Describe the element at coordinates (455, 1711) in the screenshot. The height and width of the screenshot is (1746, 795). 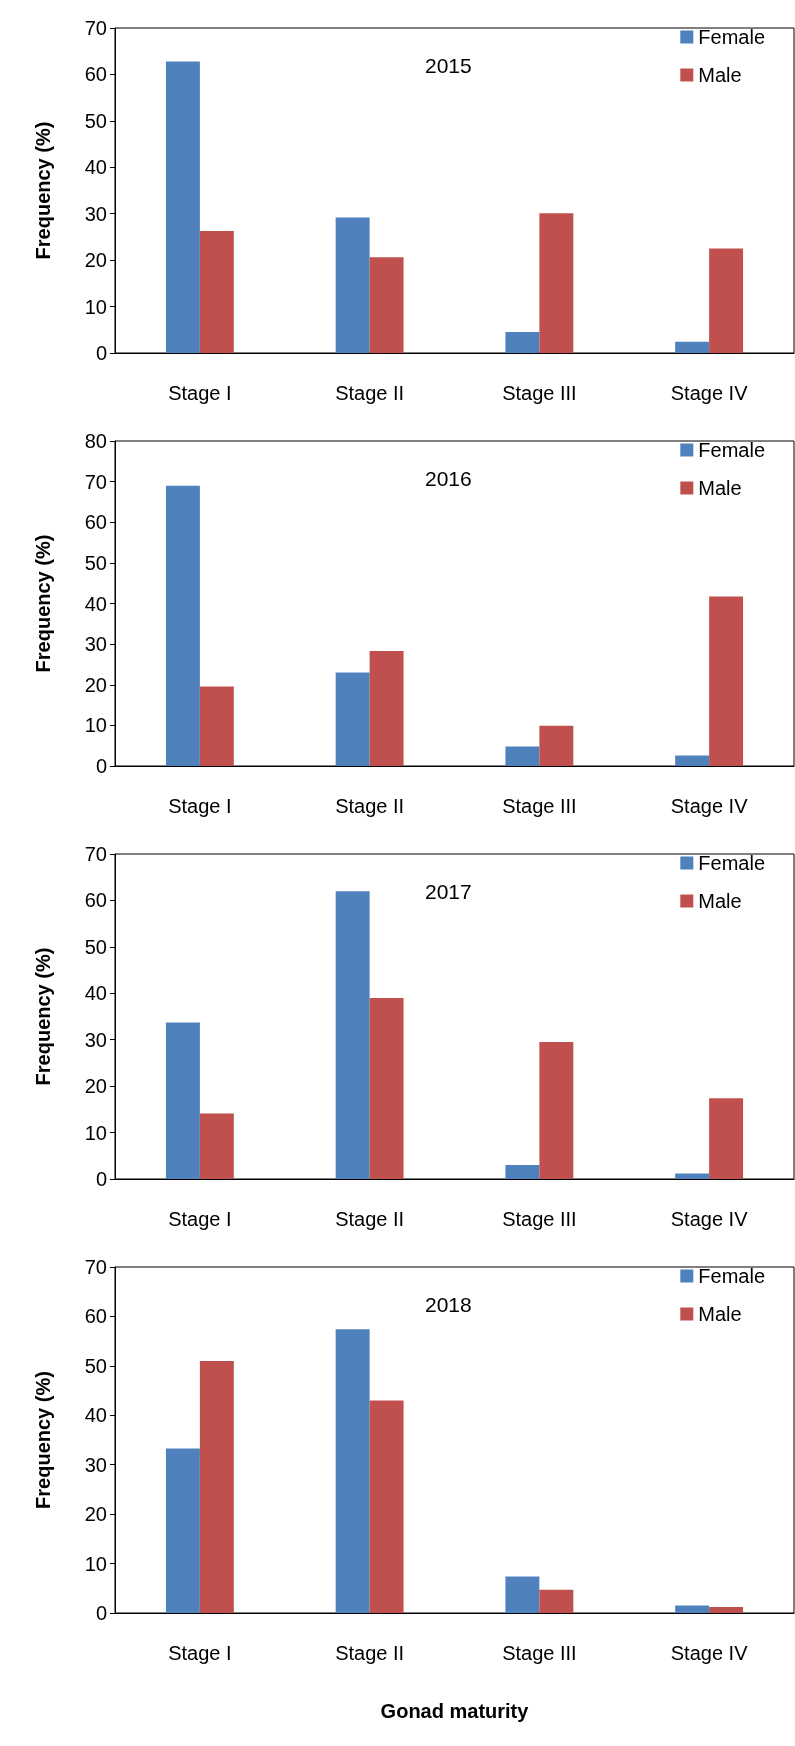
I see `x-axis-title: Gonad maturity` at that location.